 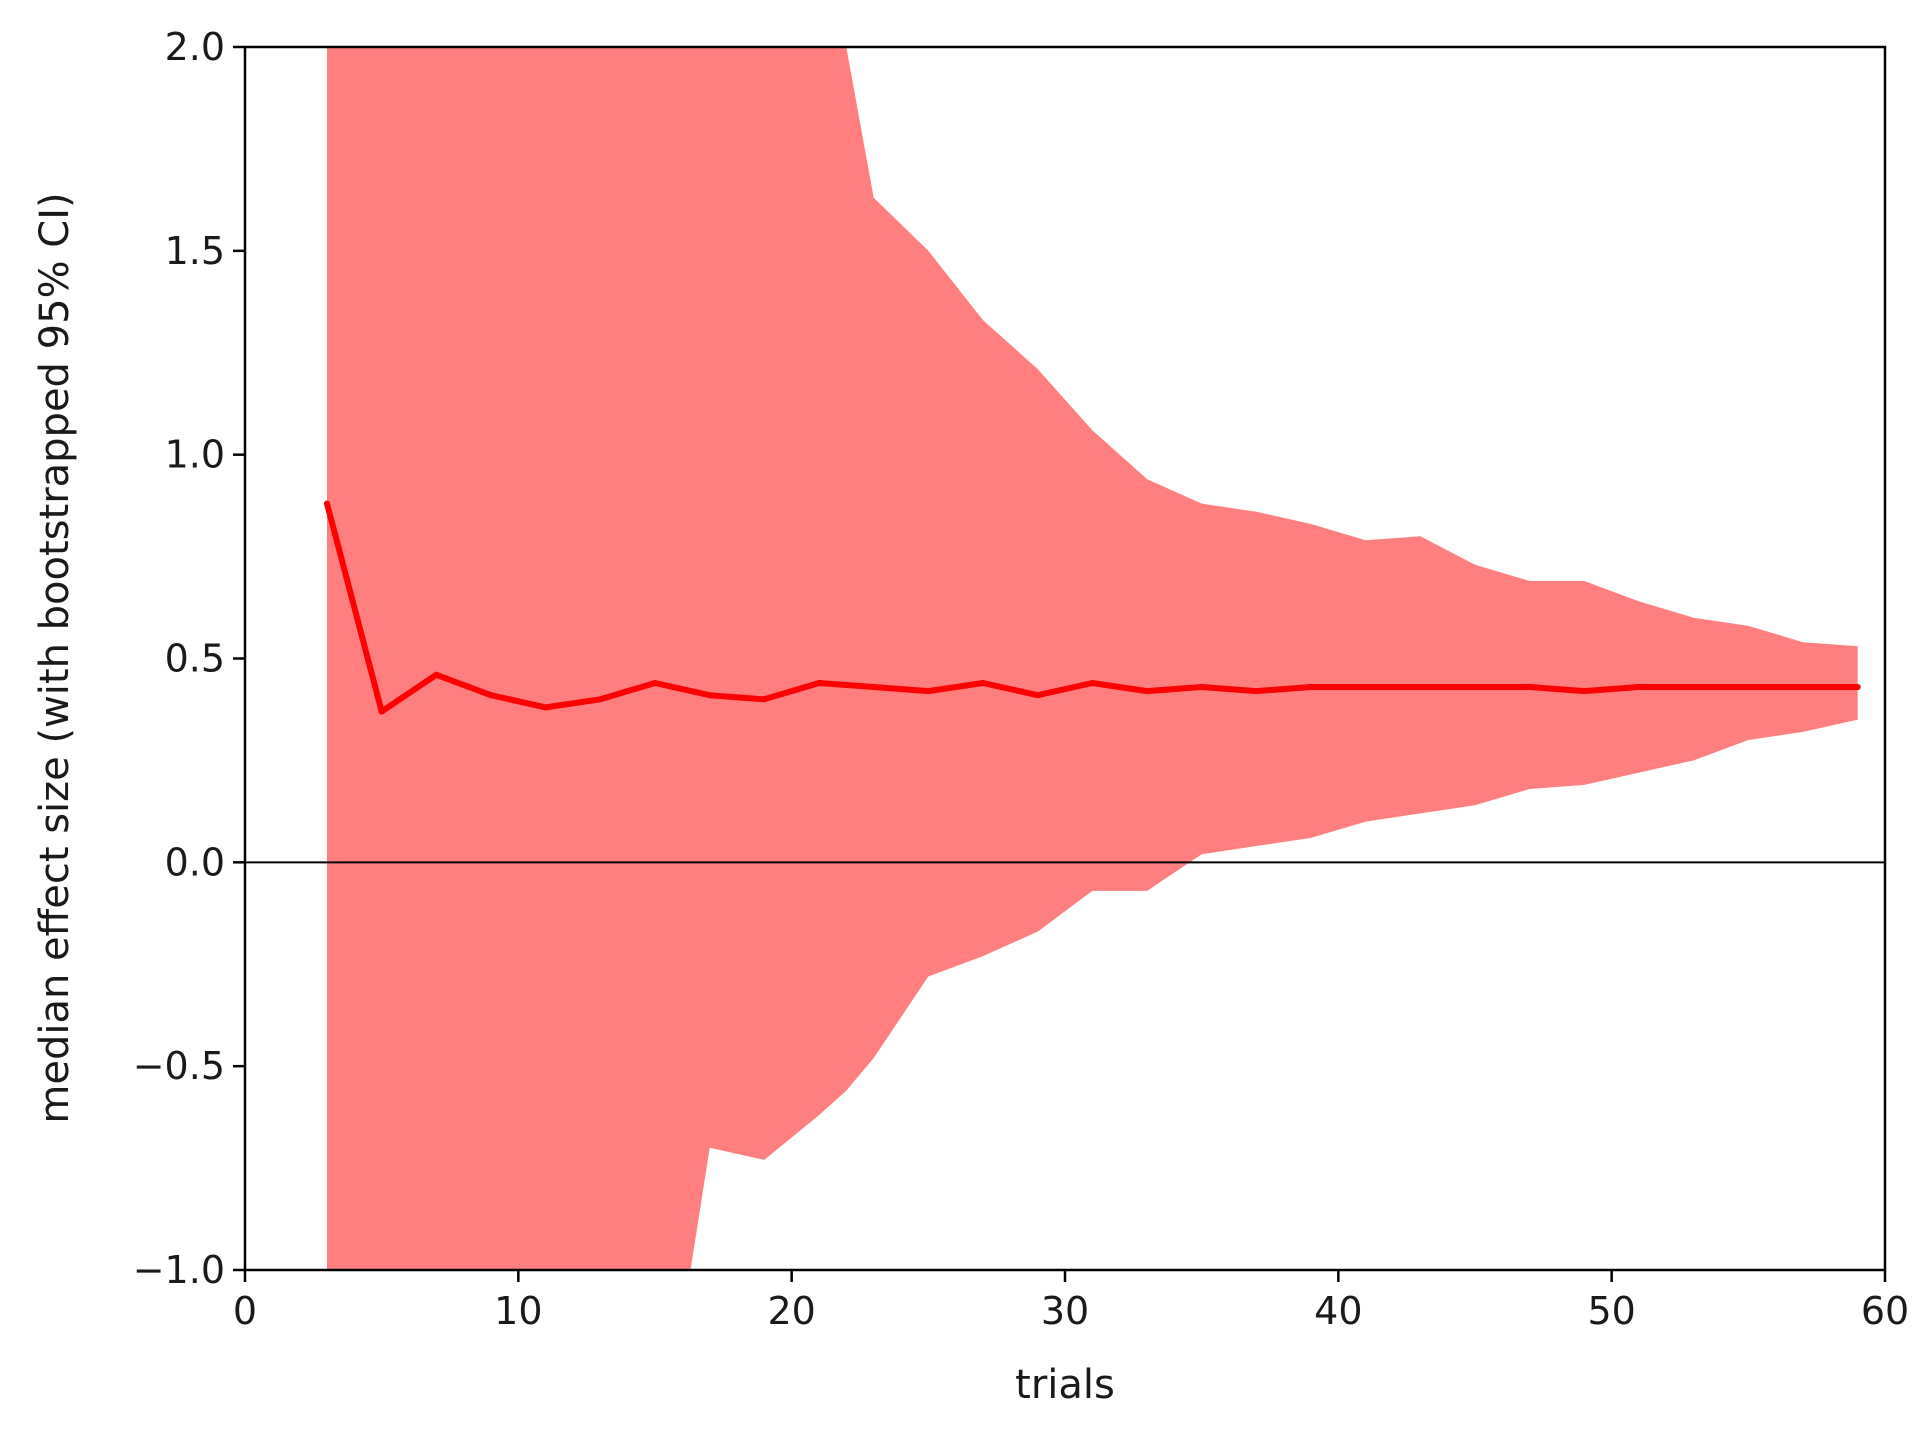 What do you see at coordinates (791, 1311) in the screenshot?
I see `x-tick-label: 20` at bounding box center [791, 1311].